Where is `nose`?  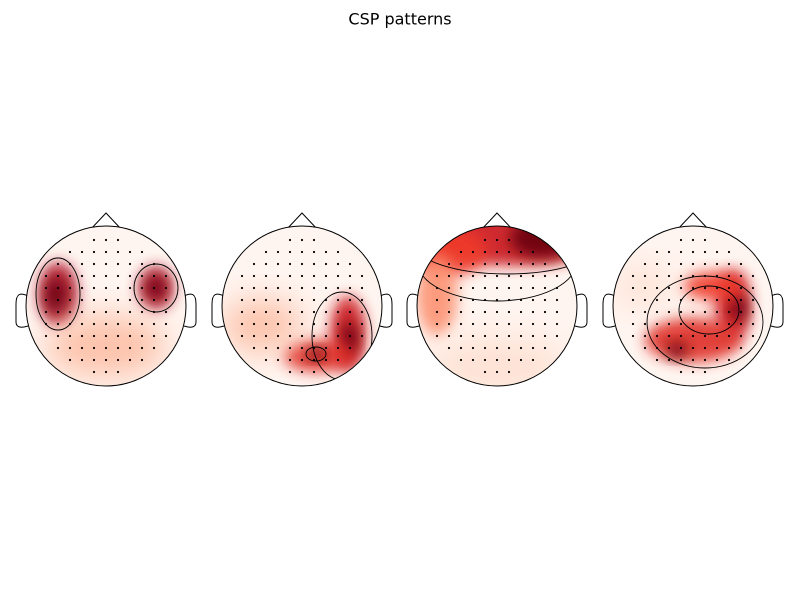
nose is located at coordinates (302, 221).